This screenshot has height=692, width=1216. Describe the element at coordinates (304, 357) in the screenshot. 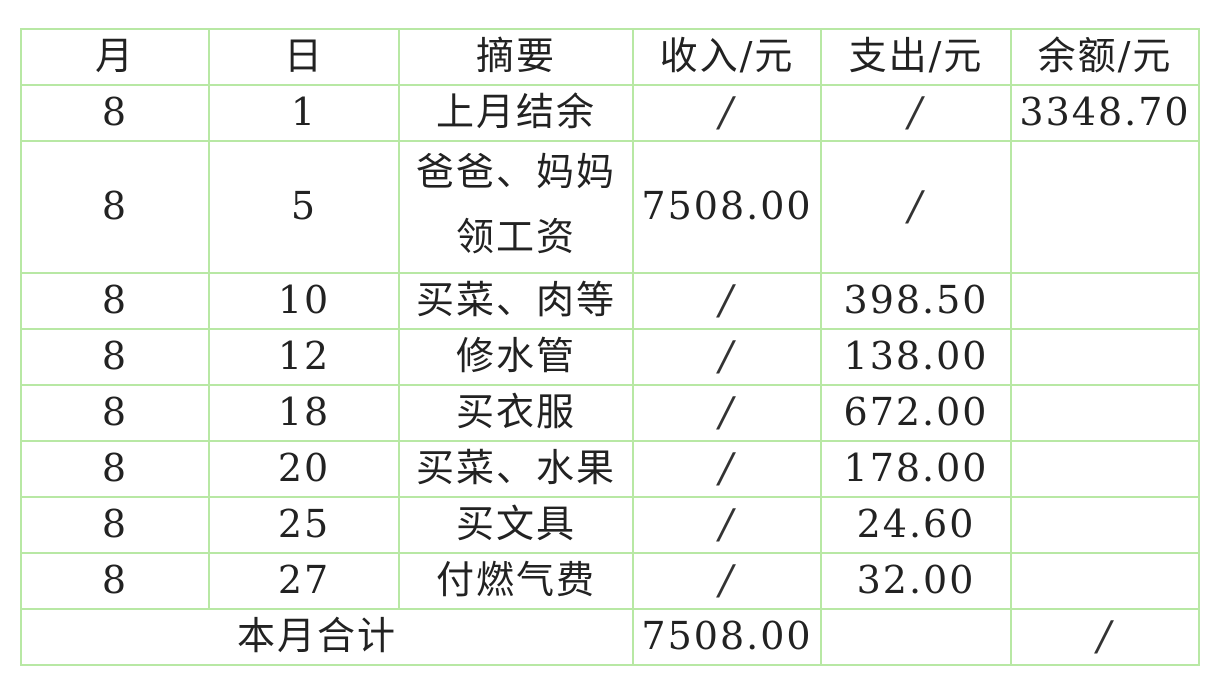

I see `cell-day: 12` at that location.